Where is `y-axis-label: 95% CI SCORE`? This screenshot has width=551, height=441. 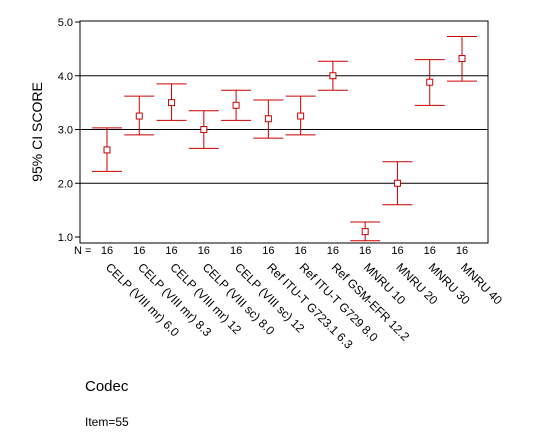 y-axis-label: 95% CI SCORE is located at coordinates (37, 132).